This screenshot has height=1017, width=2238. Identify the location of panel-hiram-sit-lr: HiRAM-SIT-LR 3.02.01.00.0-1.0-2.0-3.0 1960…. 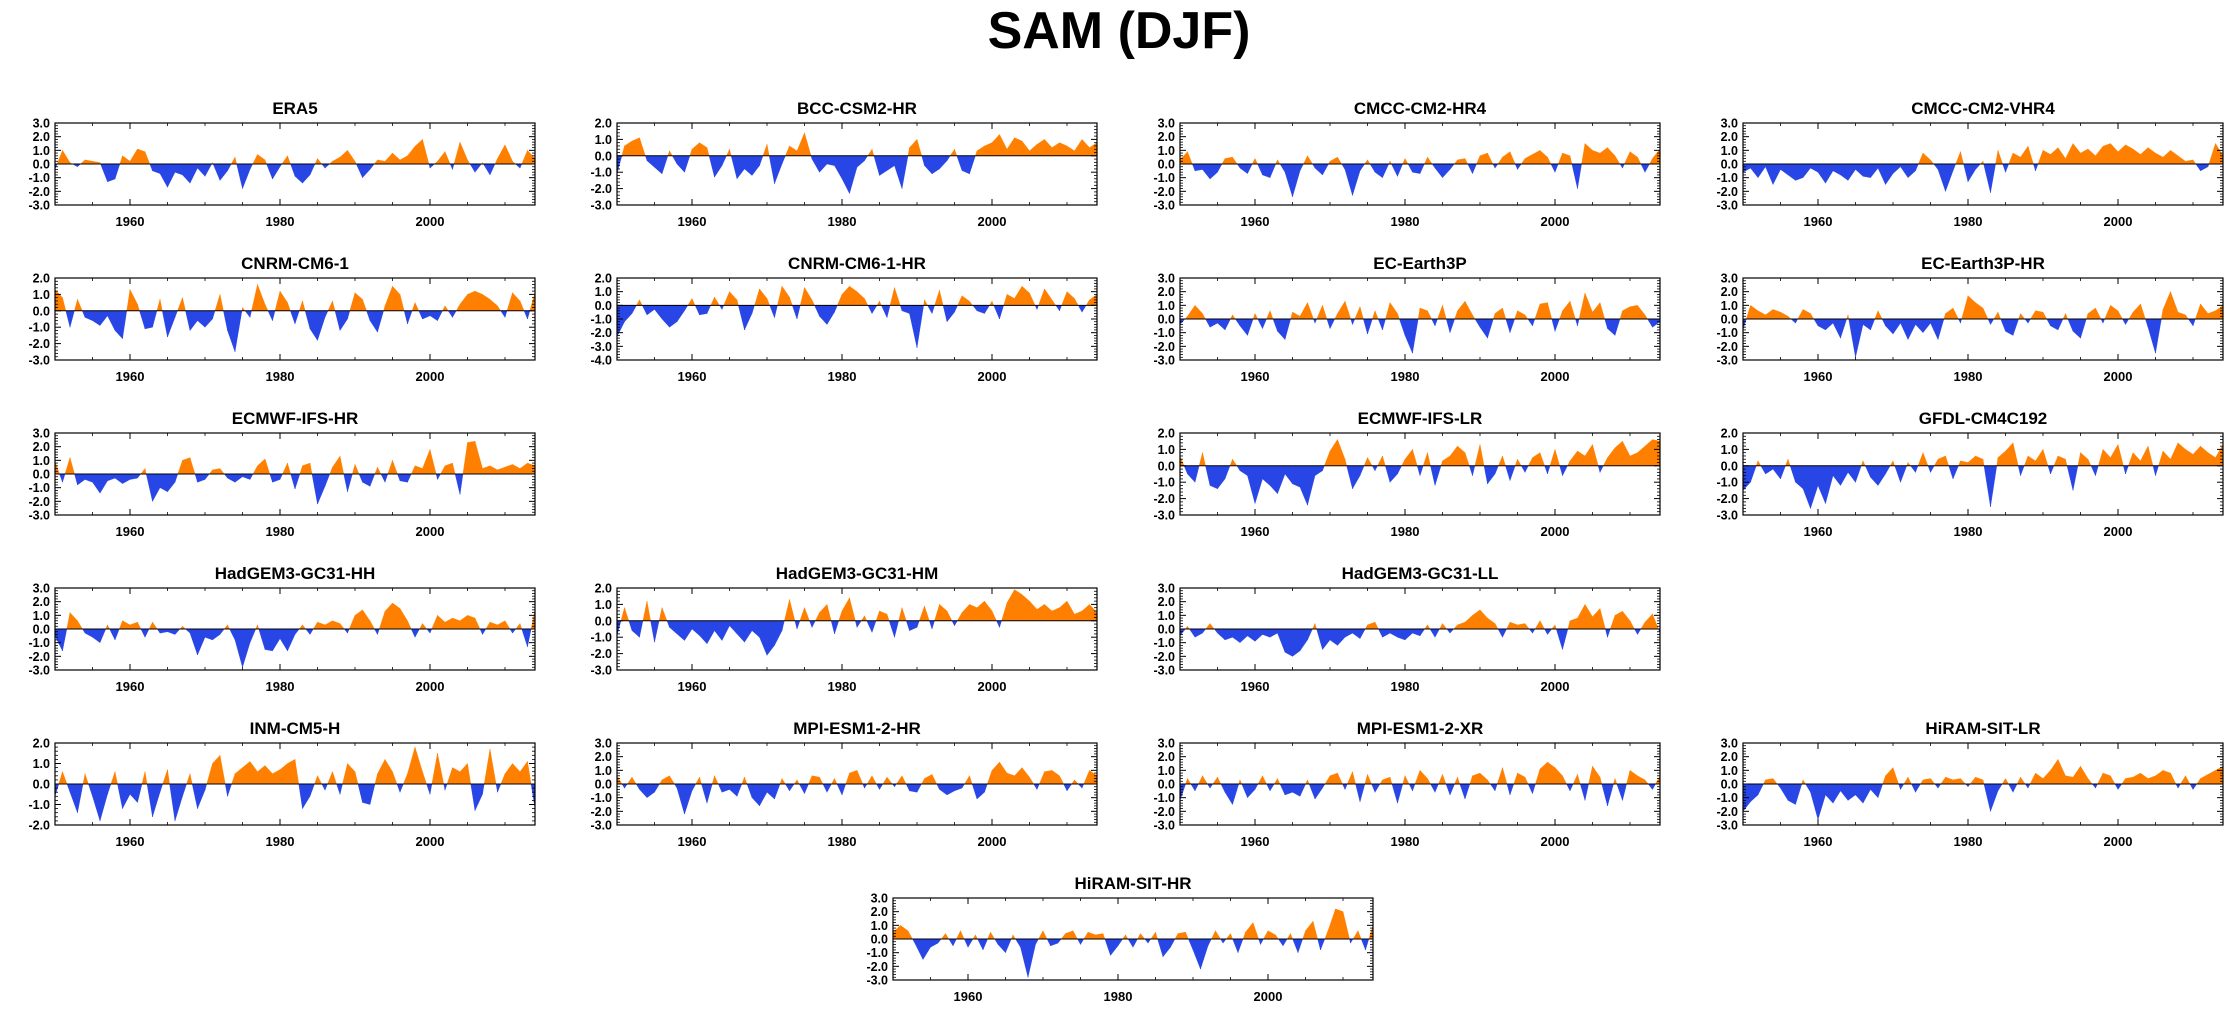
(1970, 784).